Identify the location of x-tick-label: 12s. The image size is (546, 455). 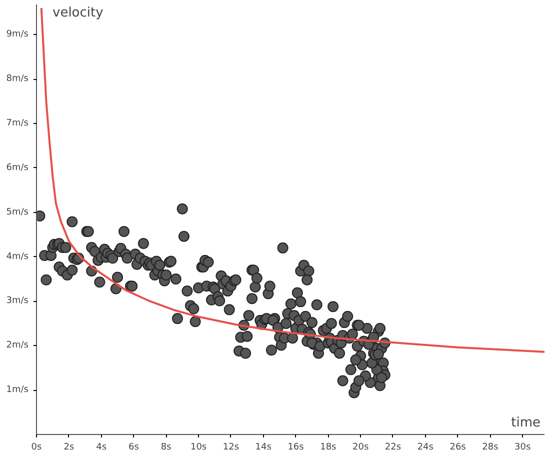
(231, 447).